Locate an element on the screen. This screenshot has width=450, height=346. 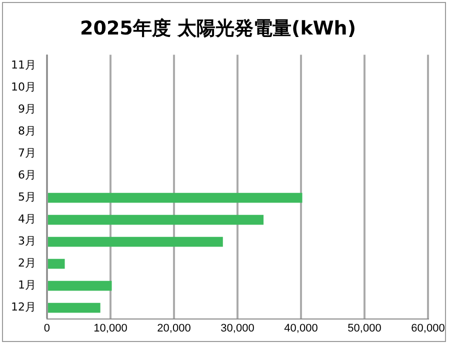
x-tick-label: 20,000 is located at coordinates (174, 328).